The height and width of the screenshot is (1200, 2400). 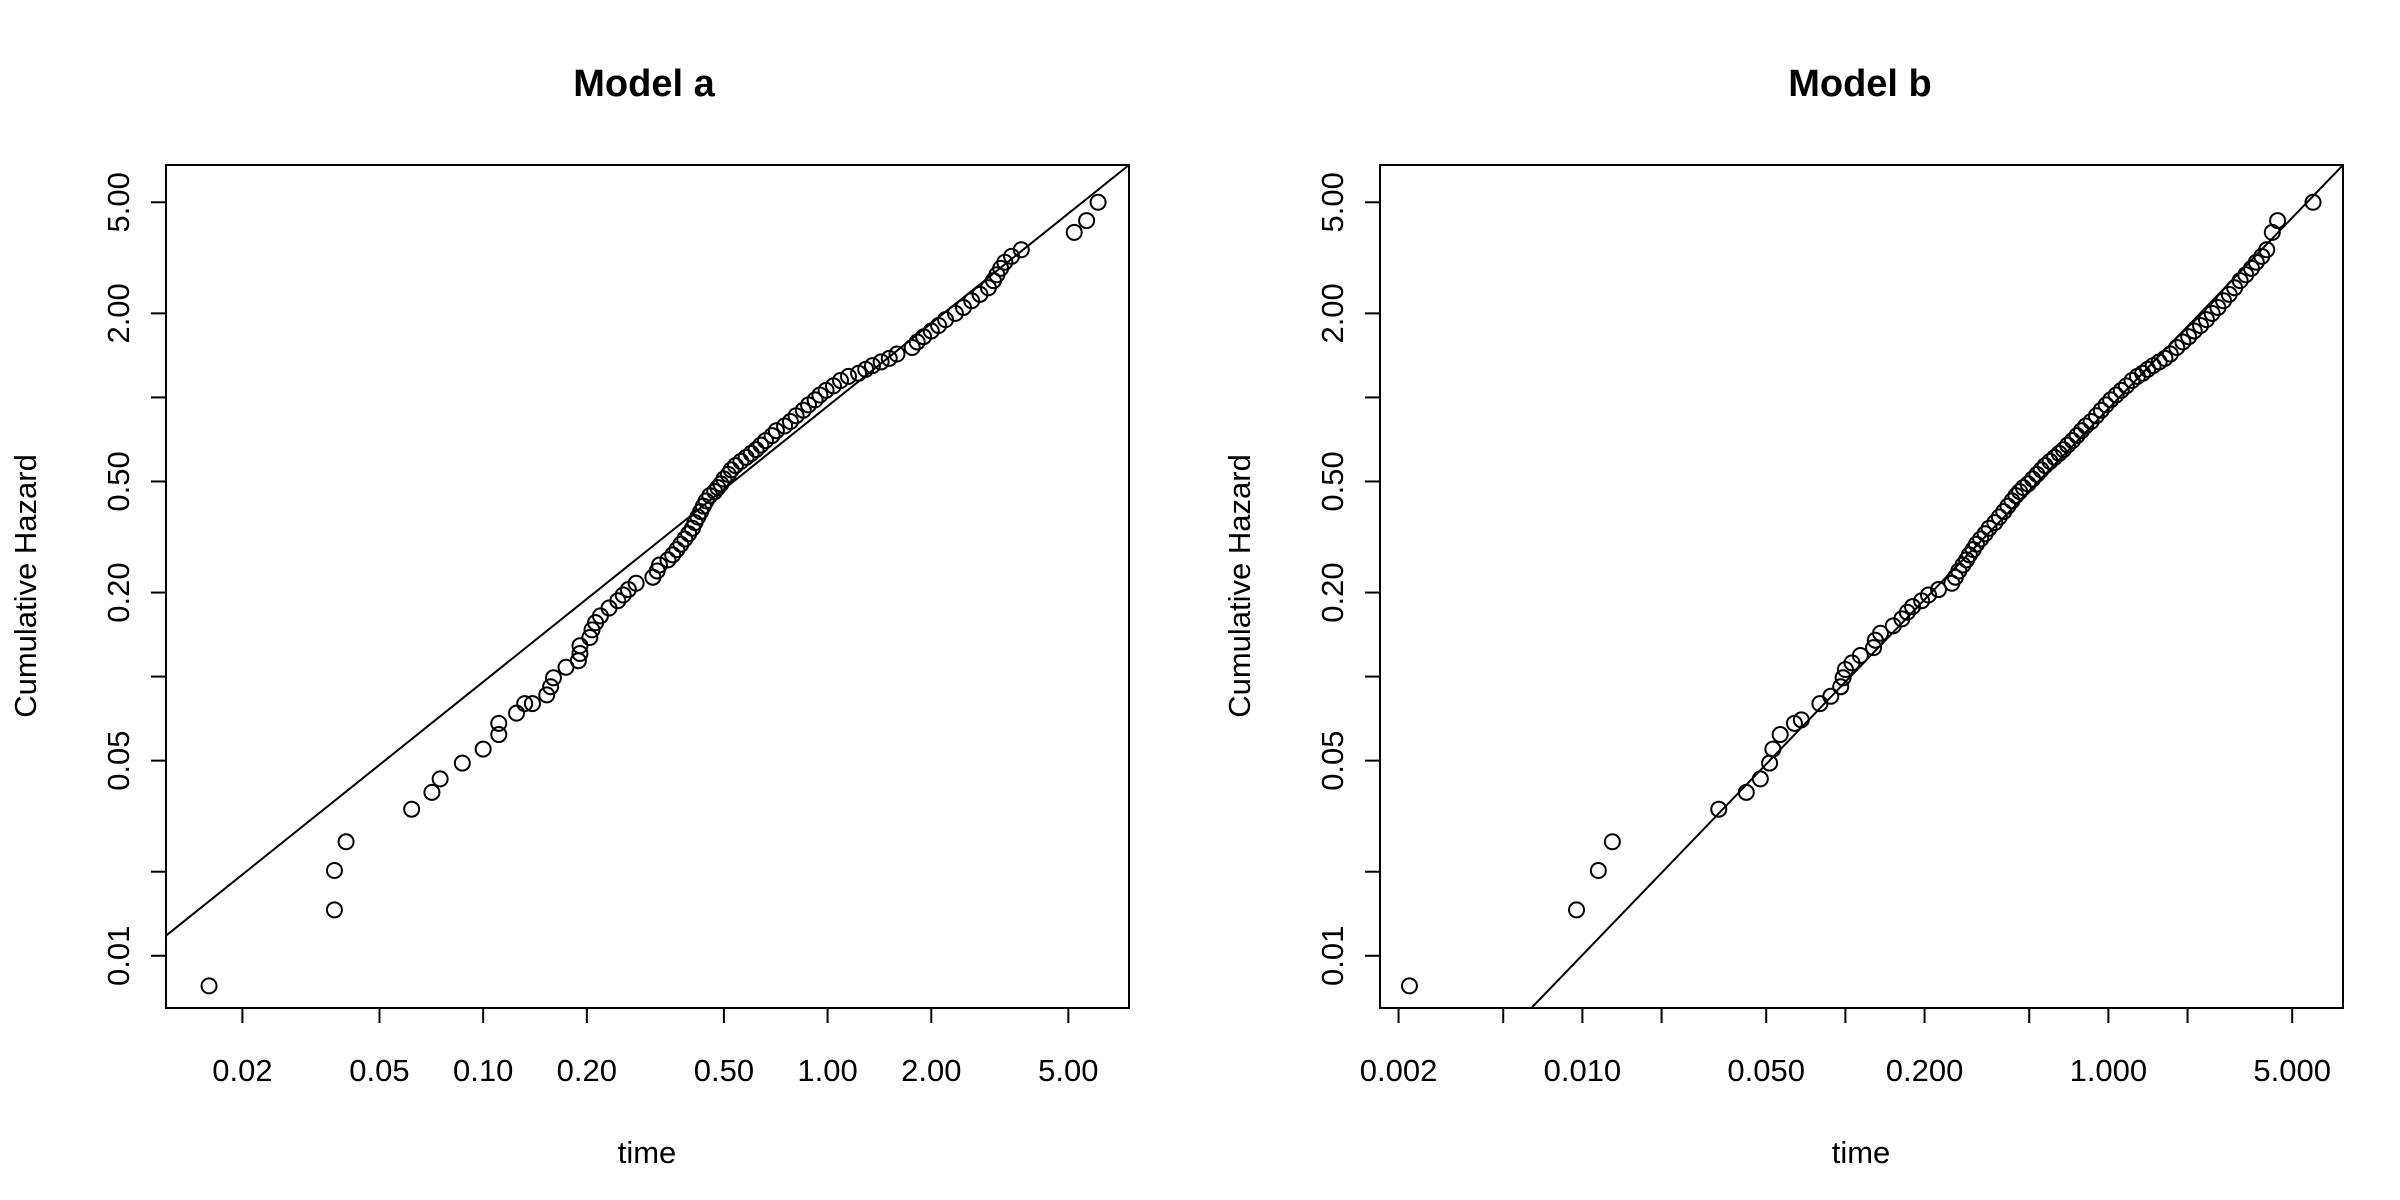 I want to click on panel-title: Model a, so click(x=644, y=84).